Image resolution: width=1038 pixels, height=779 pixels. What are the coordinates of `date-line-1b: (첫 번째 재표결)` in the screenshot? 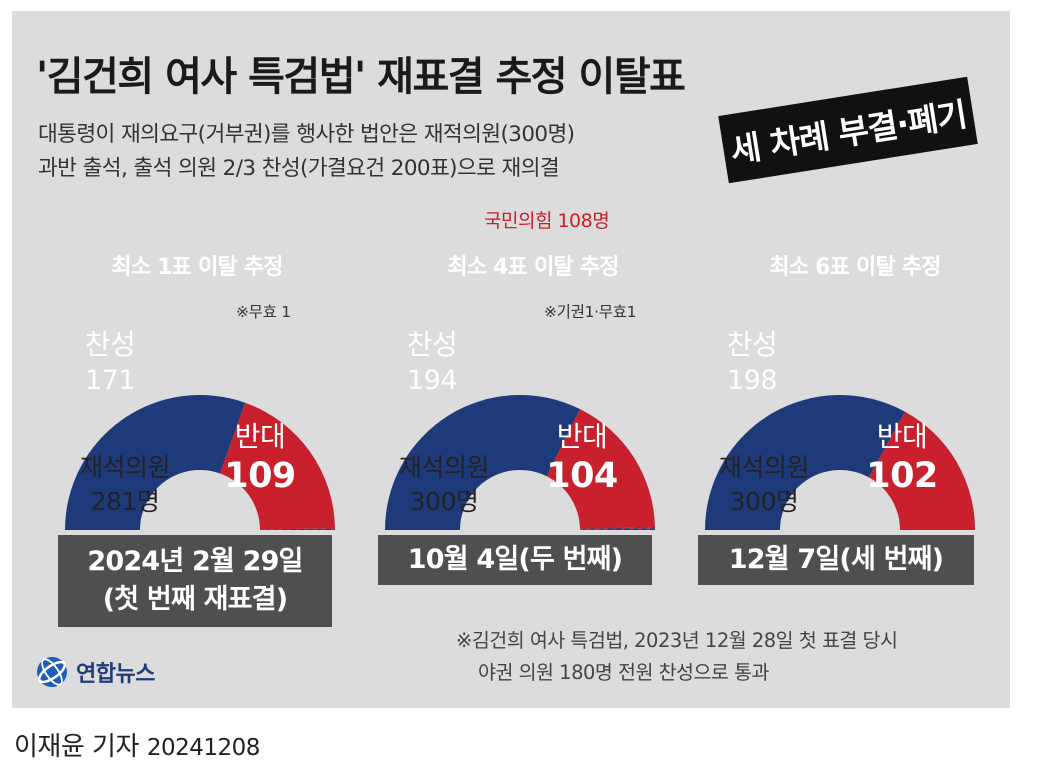 It's located at (195, 599).